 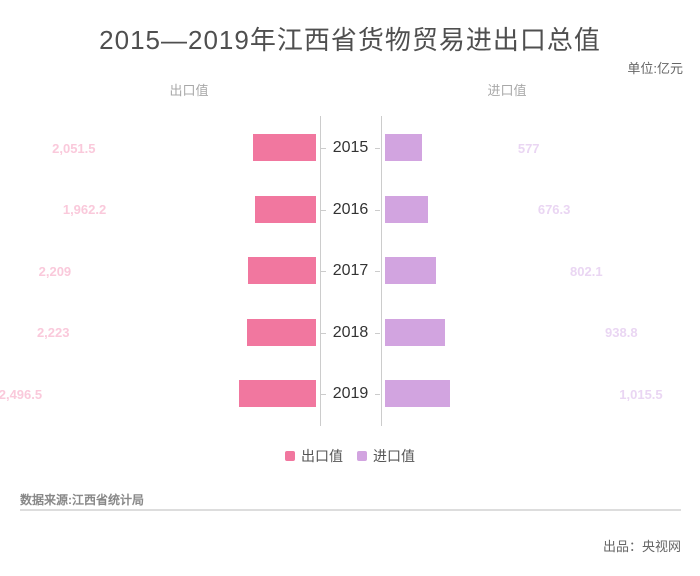 I want to click on legend-item-export: 出口值, so click(x=314, y=456).